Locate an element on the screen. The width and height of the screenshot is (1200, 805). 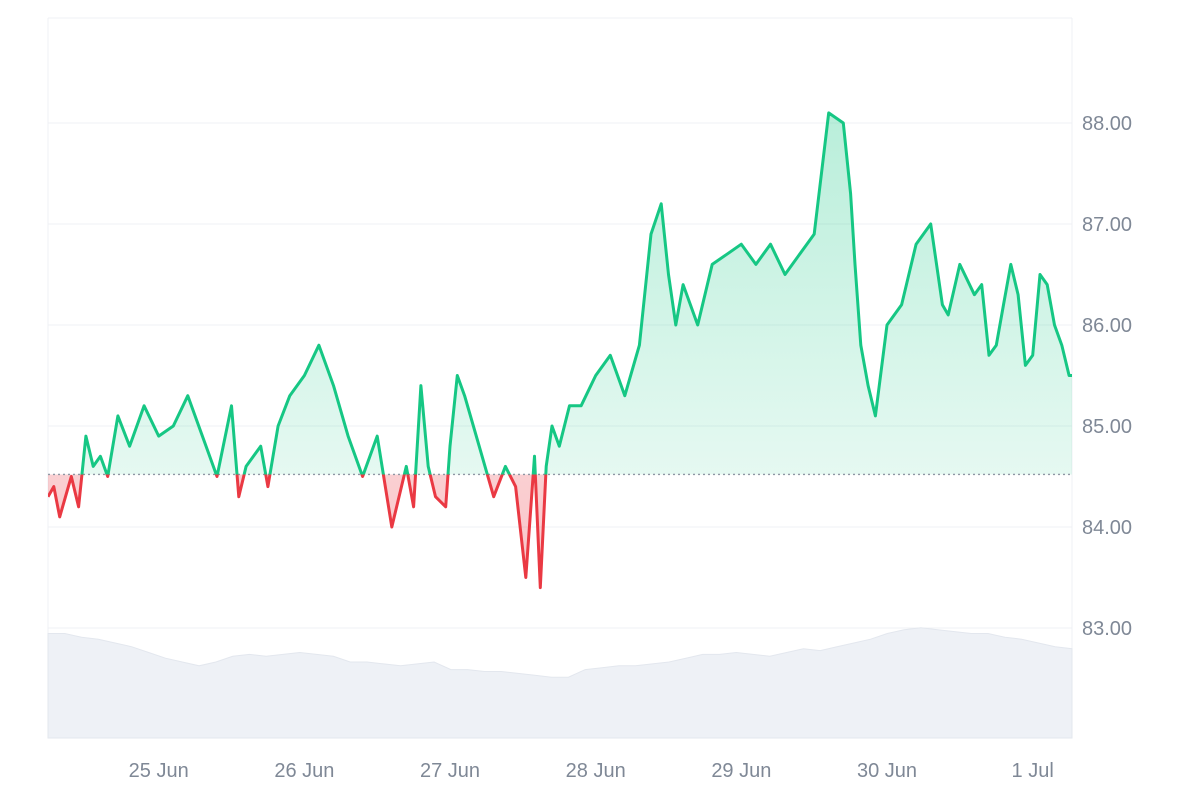
y-tick-label: 84.00 is located at coordinates (1107, 528).